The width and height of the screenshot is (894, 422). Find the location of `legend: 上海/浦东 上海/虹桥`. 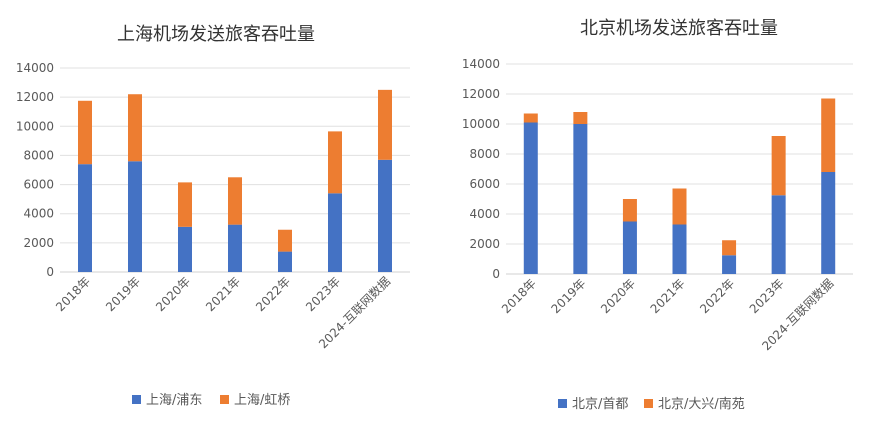

legend: 上海/浦东 上海/虹桥 is located at coordinates (211, 400).